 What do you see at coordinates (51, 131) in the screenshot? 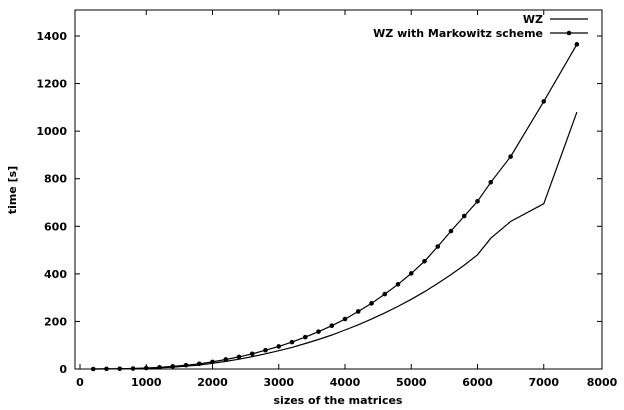
I see `y-tick-label: 1000` at bounding box center [51, 131].